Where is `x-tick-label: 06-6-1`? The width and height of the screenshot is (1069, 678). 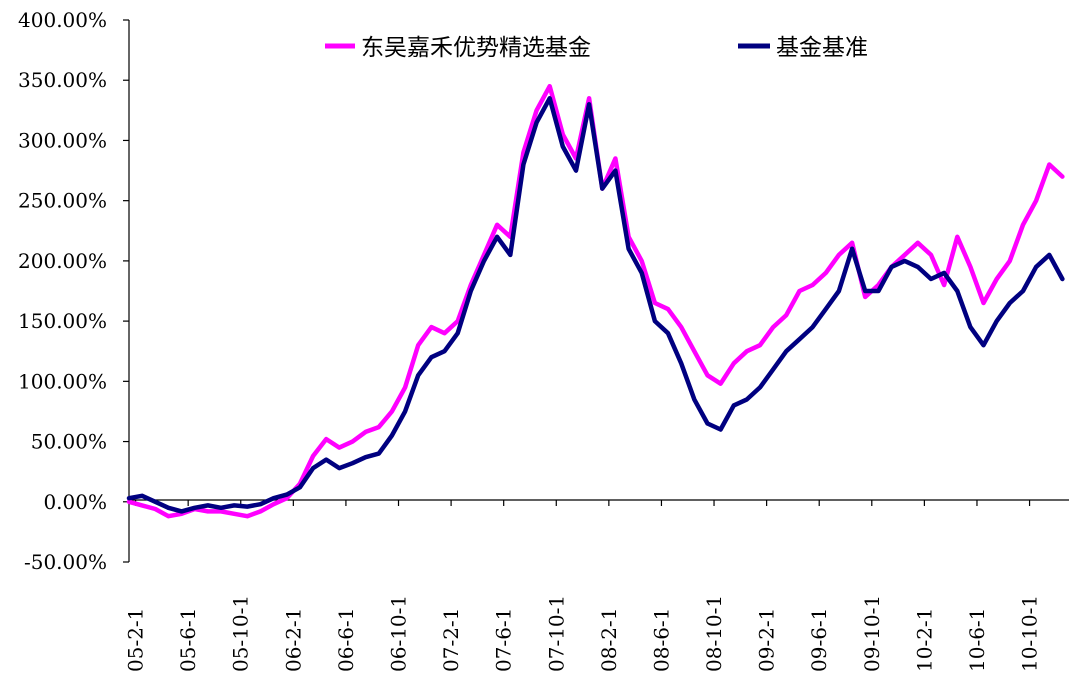
x-tick-label: 06-6-1 is located at coordinates (346, 640).